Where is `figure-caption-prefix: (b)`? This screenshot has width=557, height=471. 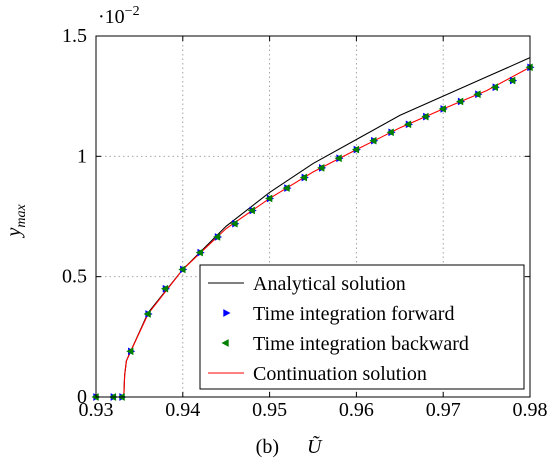 figure-caption-prefix: (b) is located at coordinates (267, 447).